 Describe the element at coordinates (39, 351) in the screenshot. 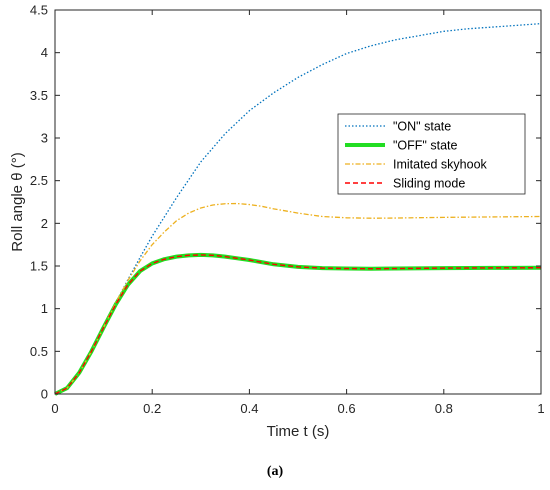

I see `y-tick-label: 0.5` at that location.